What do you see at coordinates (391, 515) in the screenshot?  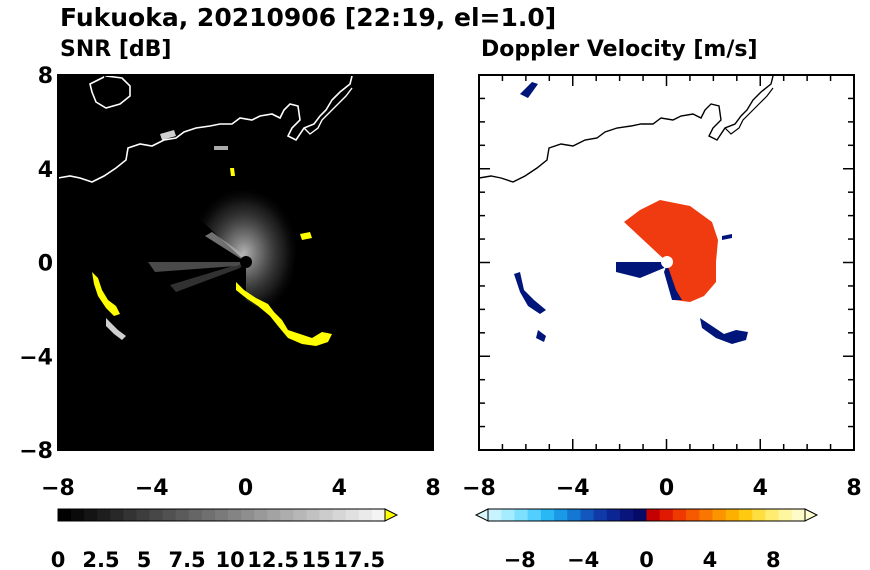 I see `snr-colorbar-extend` at bounding box center [391, 515].